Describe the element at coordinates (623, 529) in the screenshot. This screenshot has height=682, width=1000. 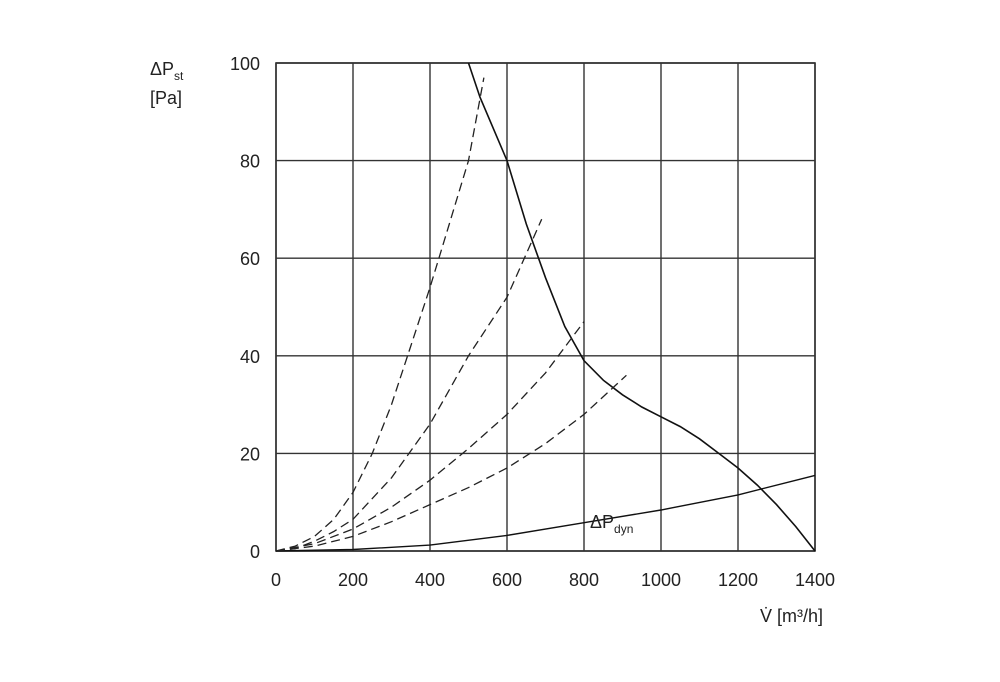
I see `dyn-curve-label-sub: dyn` at that location.